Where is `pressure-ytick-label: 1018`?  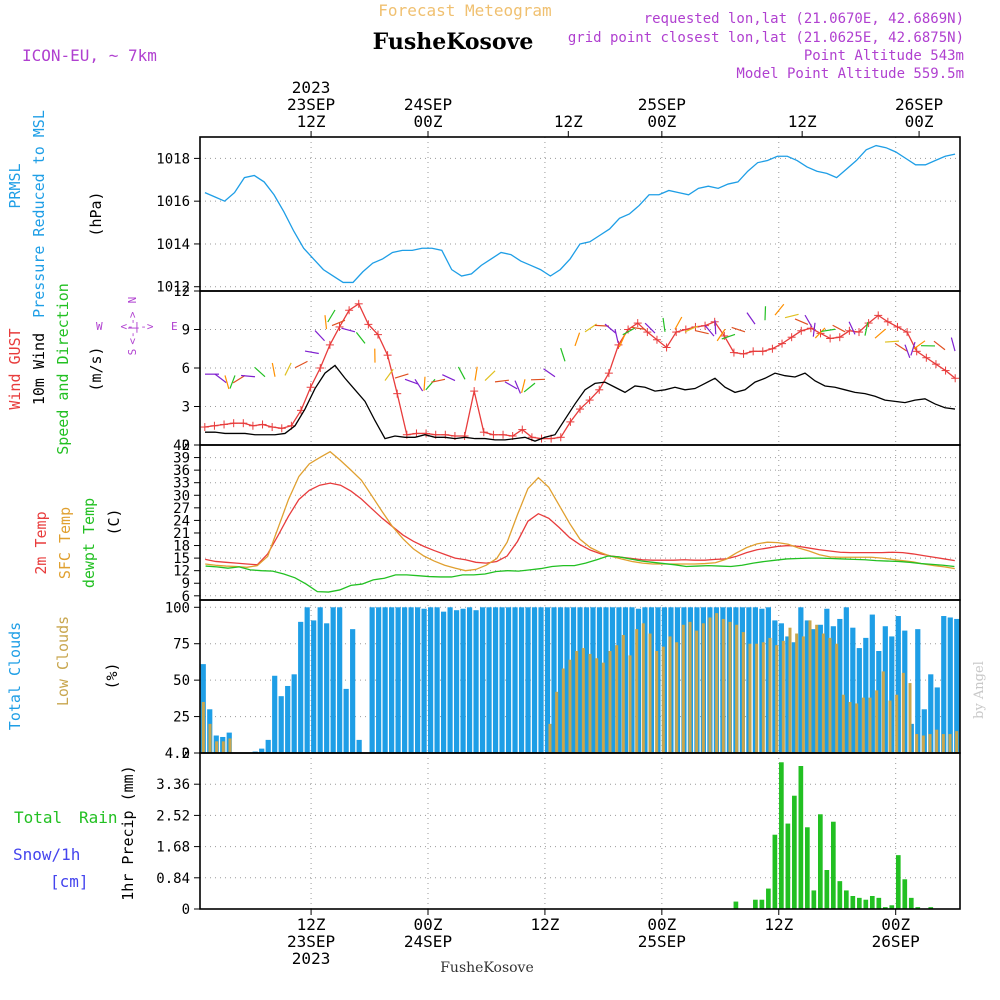 pressure-ytick-label: 1018 is located at coordinates (173, 159).